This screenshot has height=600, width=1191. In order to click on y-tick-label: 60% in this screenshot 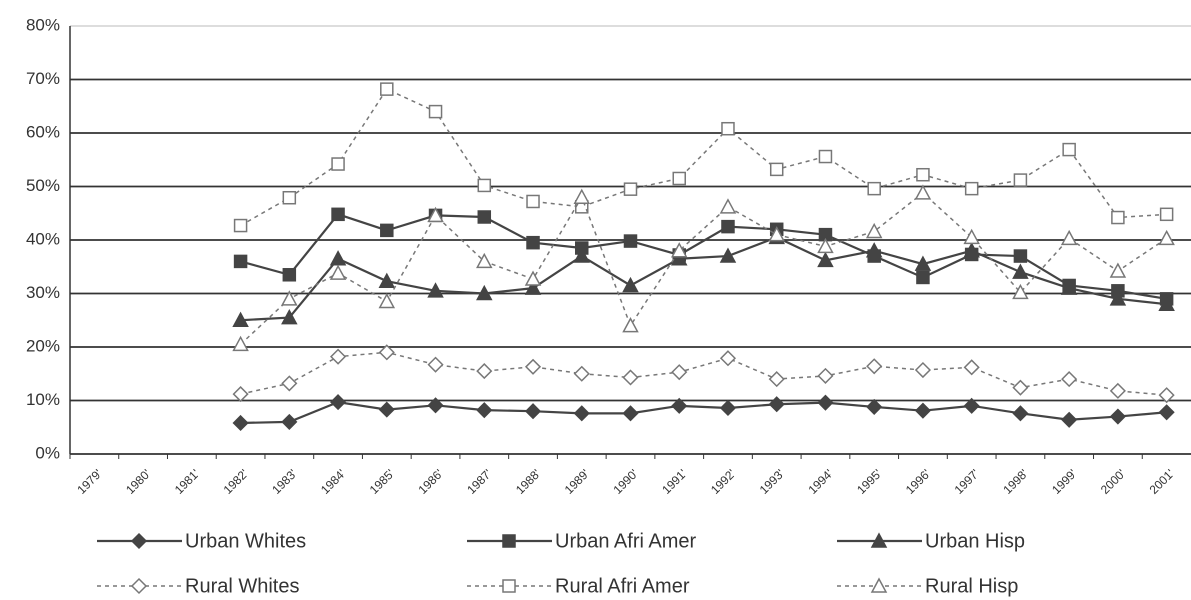, I will do `click(43, 131)`.